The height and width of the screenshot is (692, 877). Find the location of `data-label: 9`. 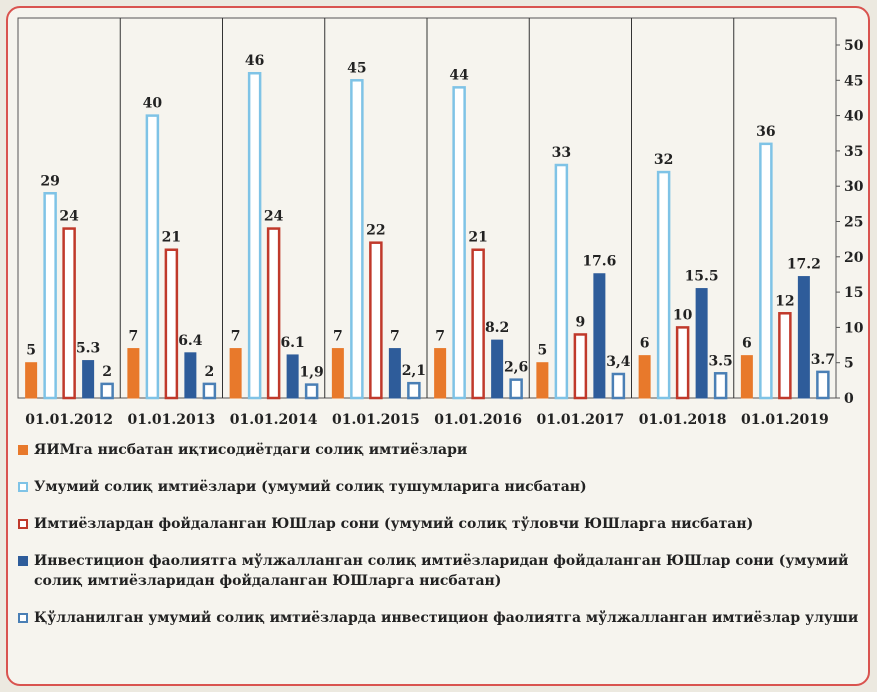

data-label: 9 is located at coordinates (581, 322).